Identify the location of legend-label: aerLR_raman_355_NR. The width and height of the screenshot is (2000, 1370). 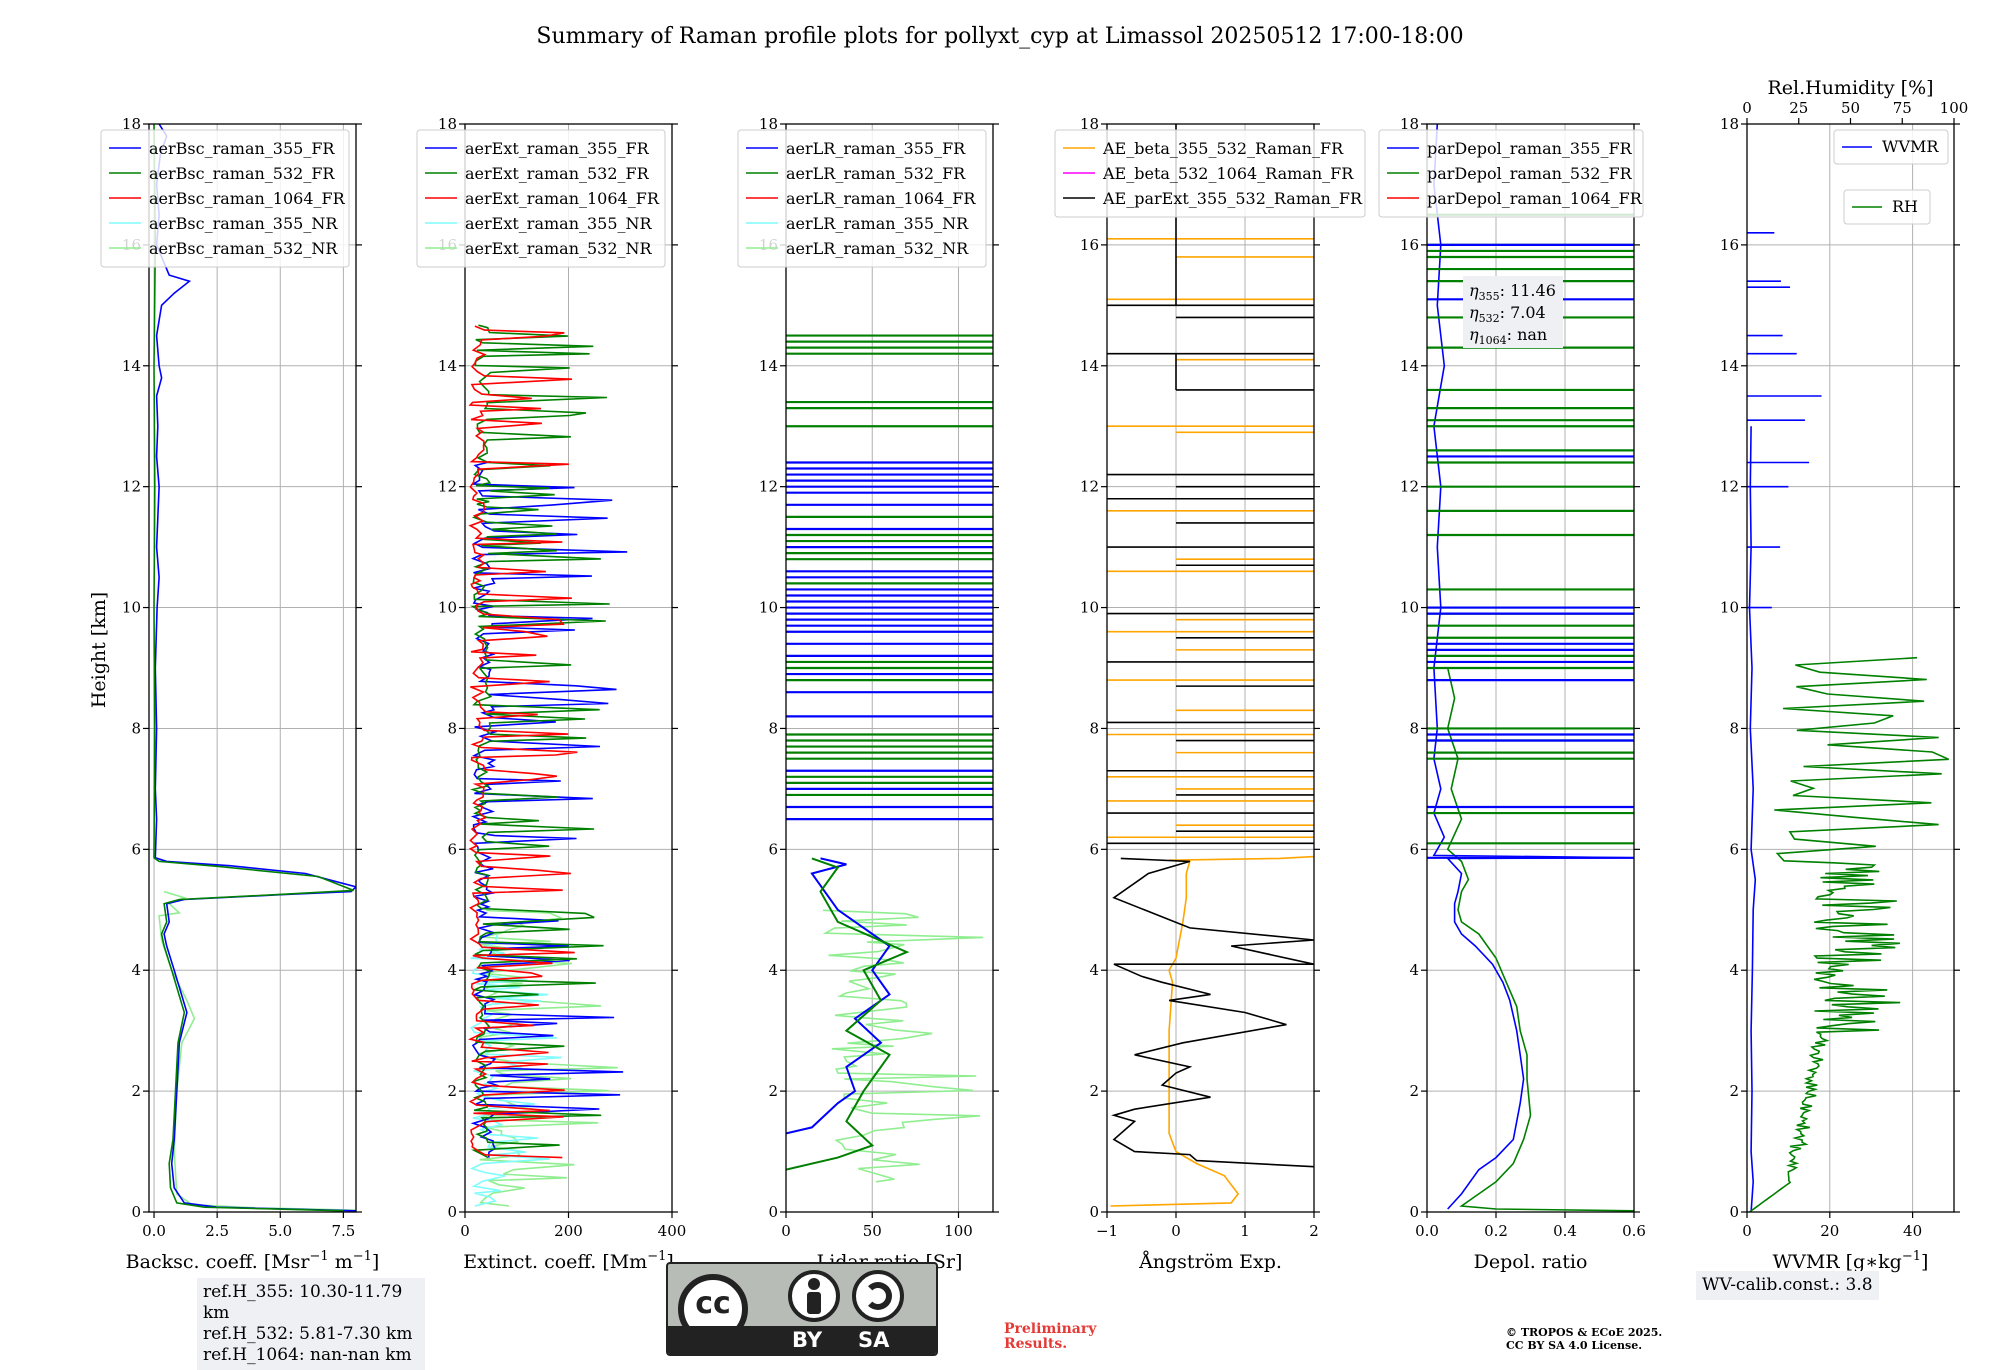
(877, 223).